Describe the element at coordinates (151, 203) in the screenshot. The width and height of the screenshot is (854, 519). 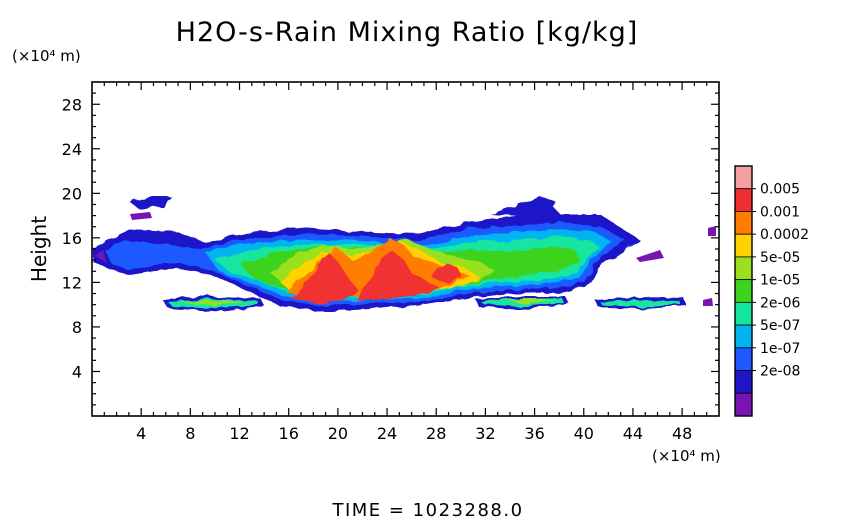
I see `upper-patch-left` at that location.